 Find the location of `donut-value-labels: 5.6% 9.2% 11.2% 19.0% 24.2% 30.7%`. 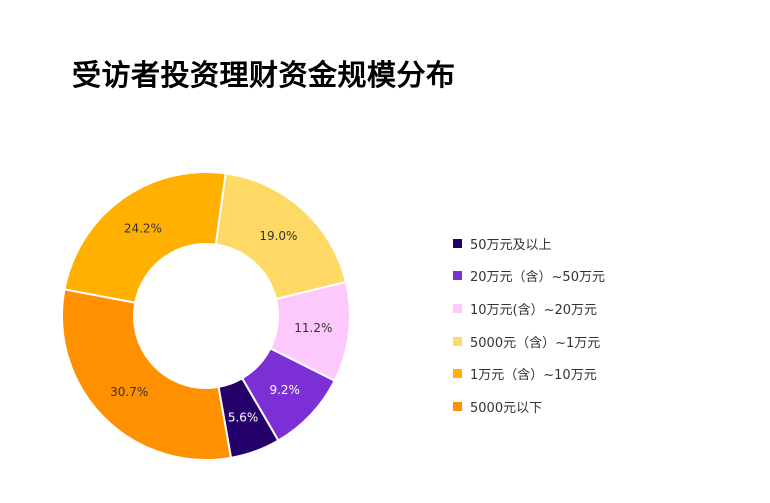

donut-value-labels: 5.6% 9.2% 11.2% 19.0% 24.2% 30.7% is located at coordinates (221, 322).